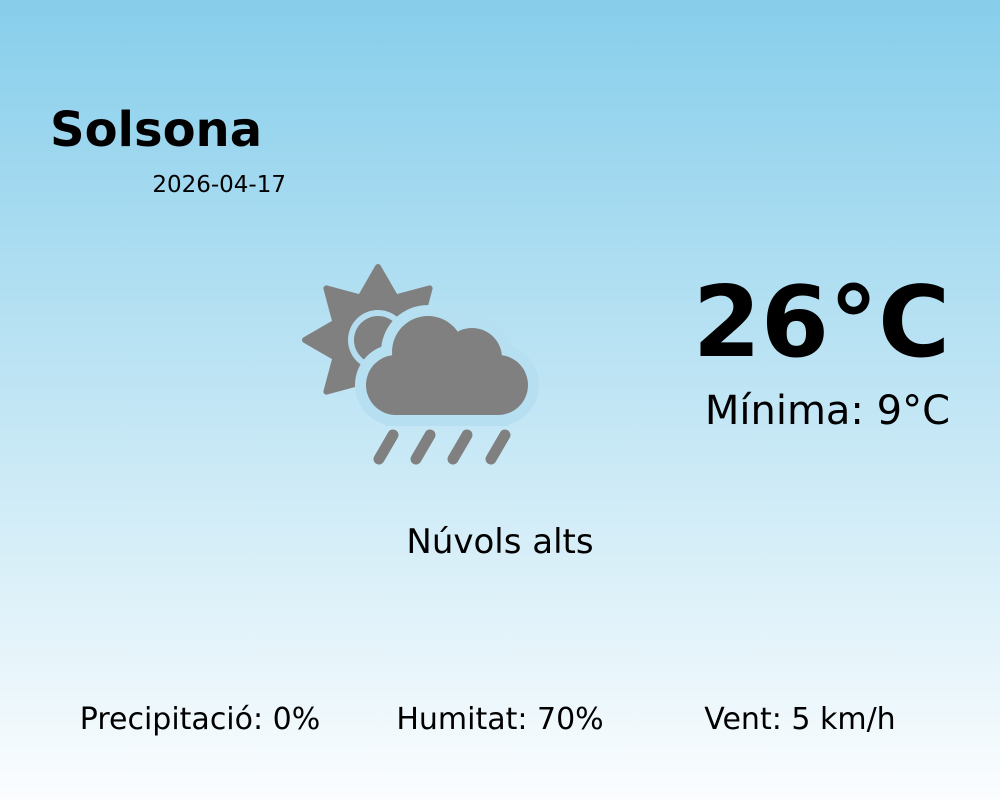 Image resolution: width=1000 pixels, height=800 pixels. I want to click on city-name: Solsona, so click(156, 130).